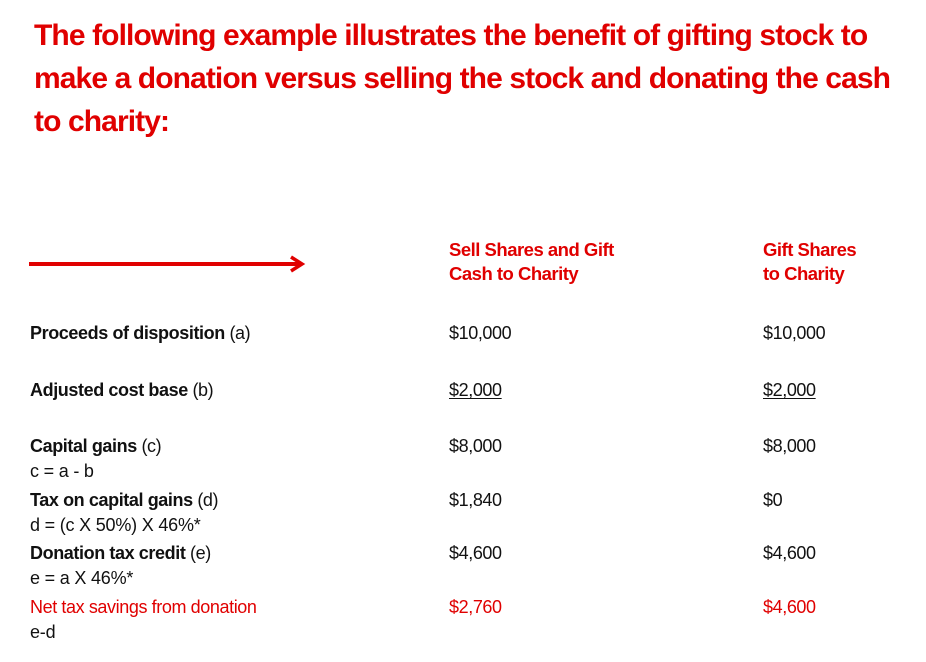 This screenshot has height=662, width=926. What do you see at coordinates (789, 607) in the screenshot?
I see `cell-net-savings-gift: $4,600` at bounding box center [789, 607].